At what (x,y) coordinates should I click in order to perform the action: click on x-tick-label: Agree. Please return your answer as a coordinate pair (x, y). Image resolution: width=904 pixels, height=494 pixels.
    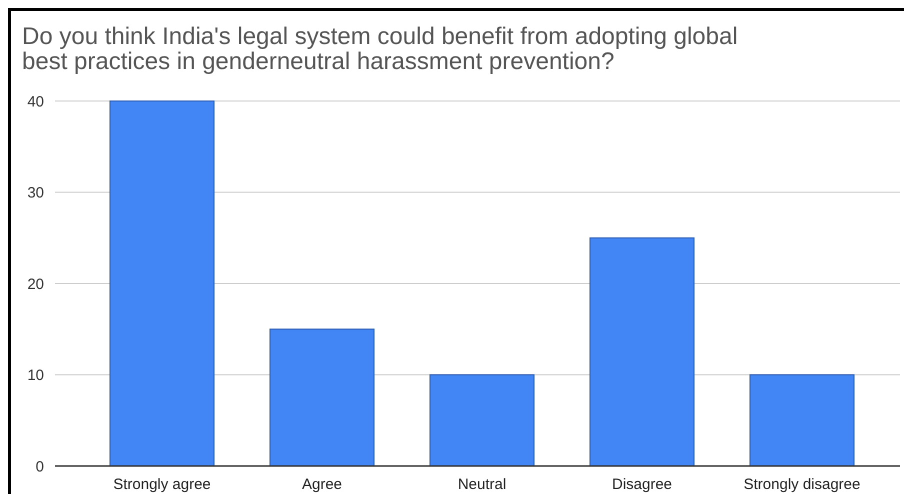
    Looking at the image, I should click on (322, 484).